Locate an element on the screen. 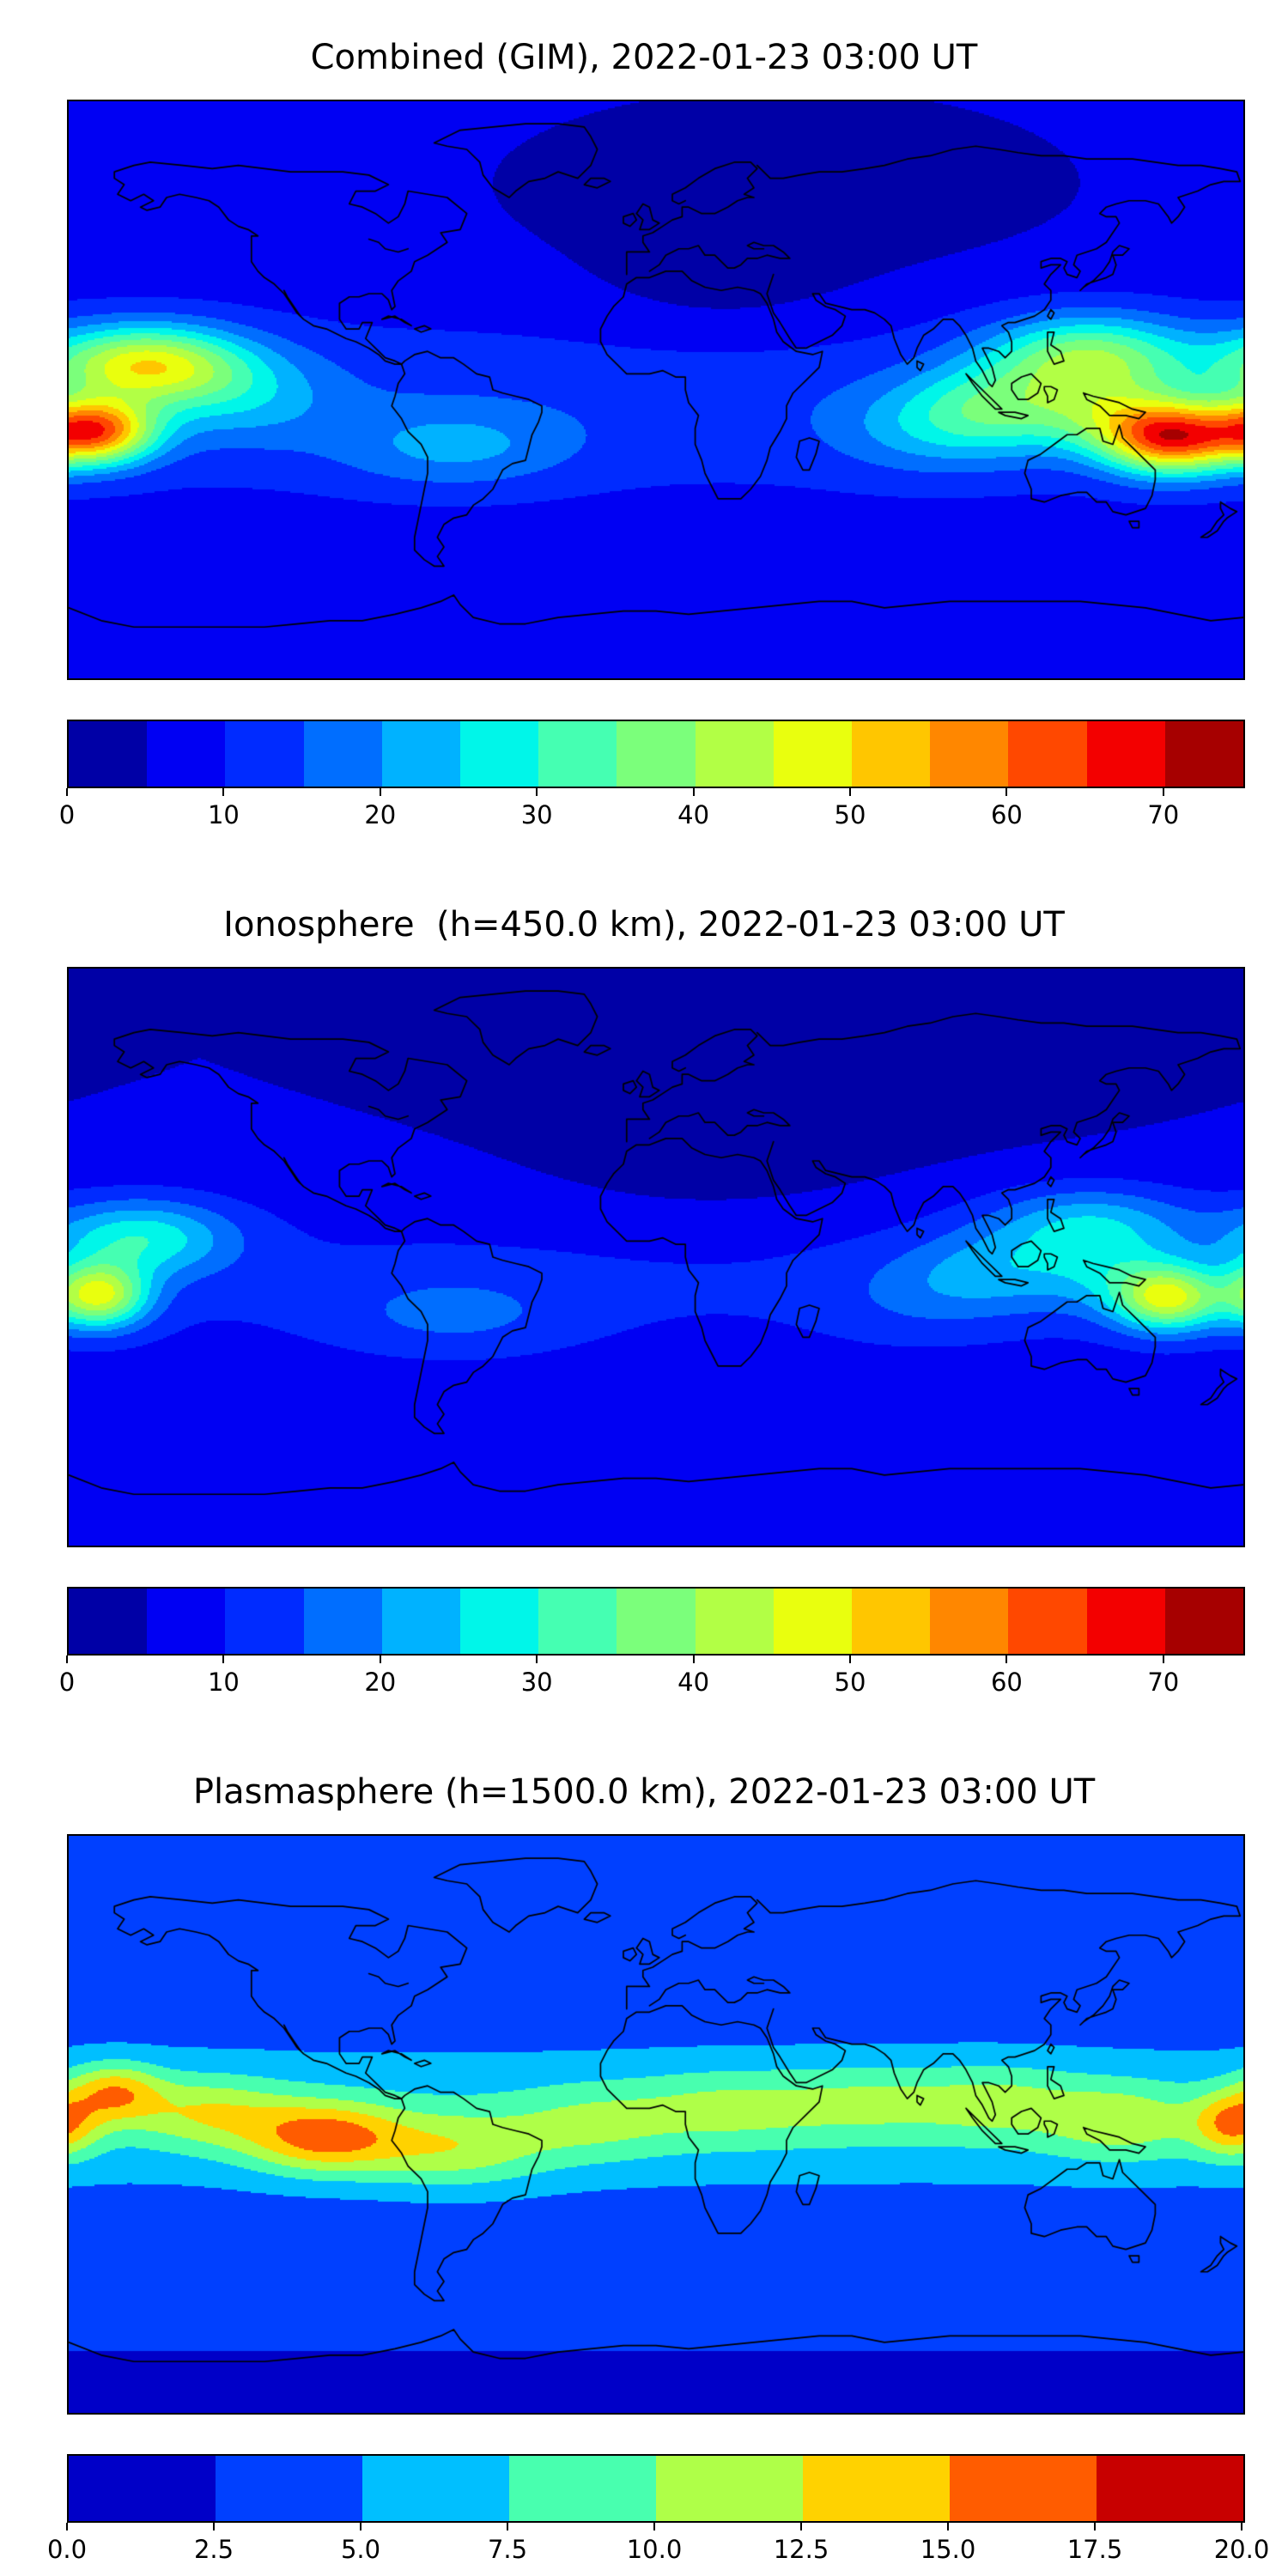  colorbar-tick-label: 5.0 is located at coordinates (360, 2550).